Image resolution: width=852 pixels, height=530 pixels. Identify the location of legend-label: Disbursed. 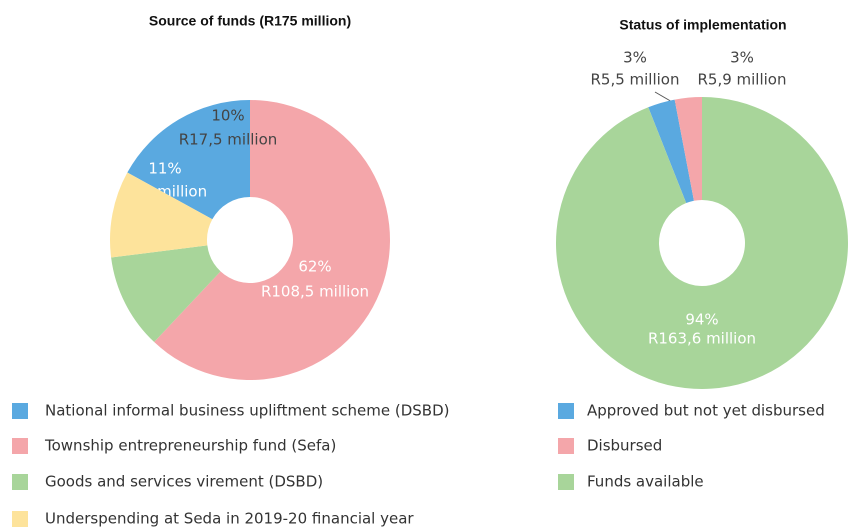
(624, 446).